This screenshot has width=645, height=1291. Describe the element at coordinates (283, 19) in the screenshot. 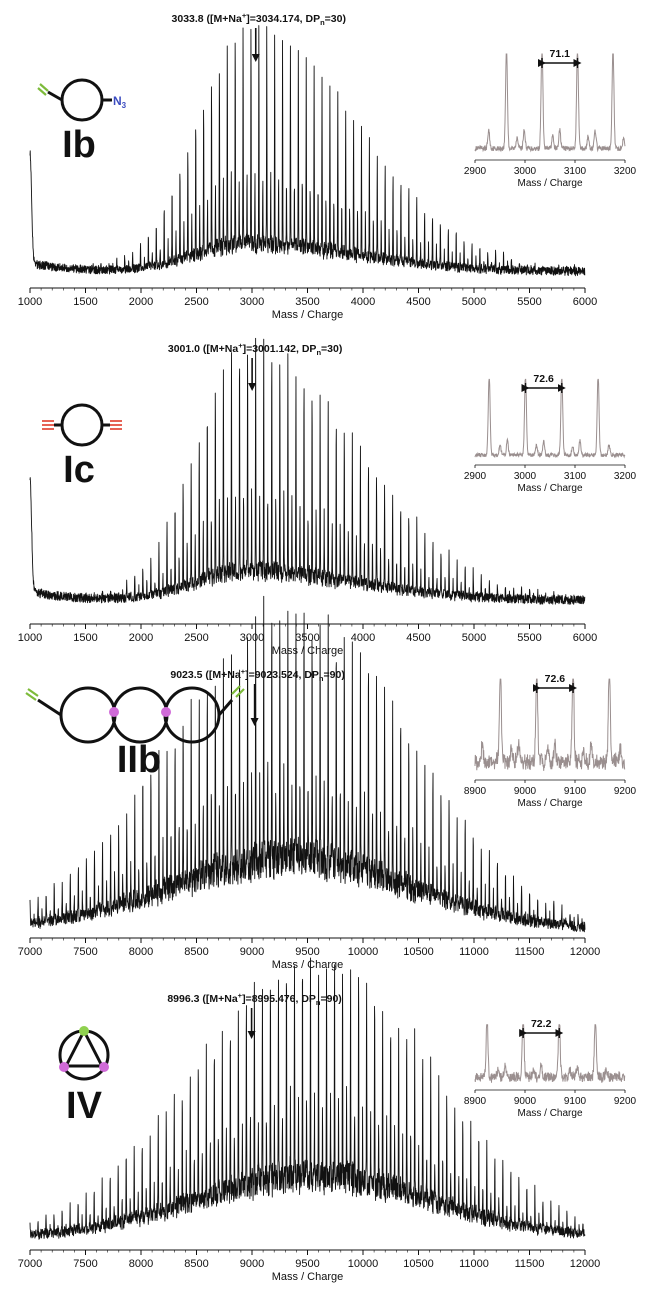

I see `annotation-mid: ]=3034.174, DP` at that location.